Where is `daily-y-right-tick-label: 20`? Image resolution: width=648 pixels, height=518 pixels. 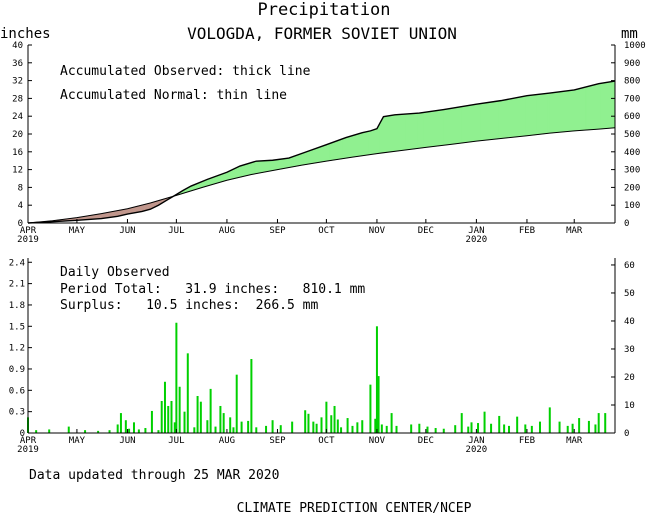 daily-y-right-tick-label: 20 is located at coordinates (629, 378).